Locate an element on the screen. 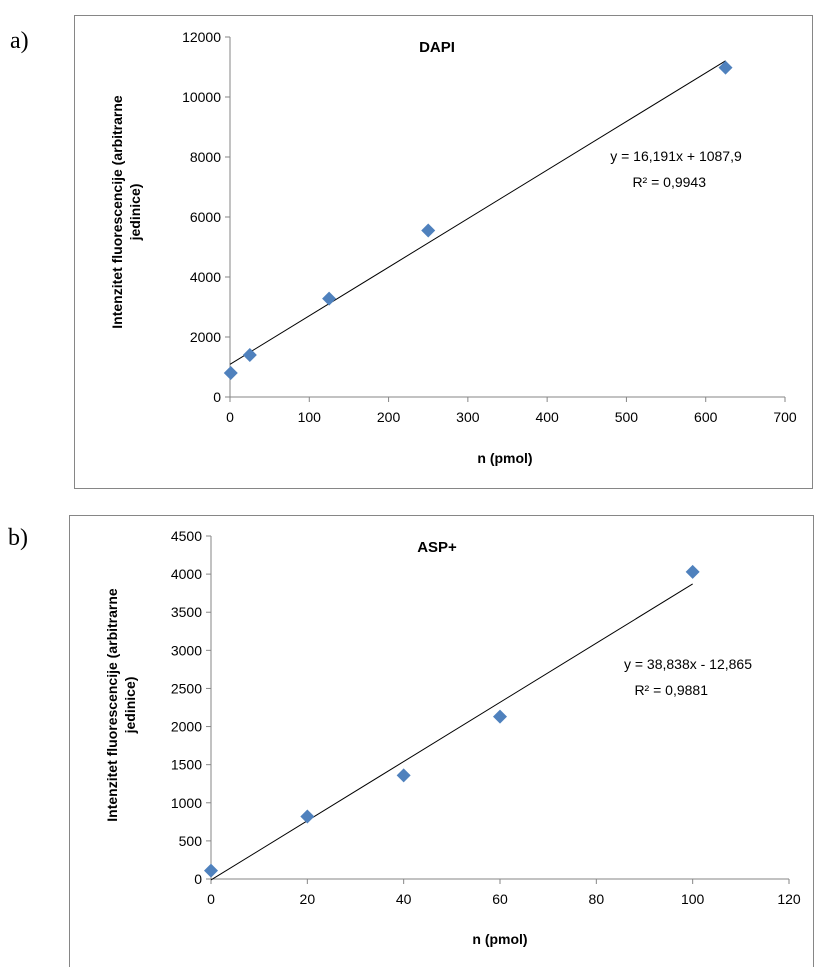  y-tick-label: 3500 is located at coordinates (186, 612).